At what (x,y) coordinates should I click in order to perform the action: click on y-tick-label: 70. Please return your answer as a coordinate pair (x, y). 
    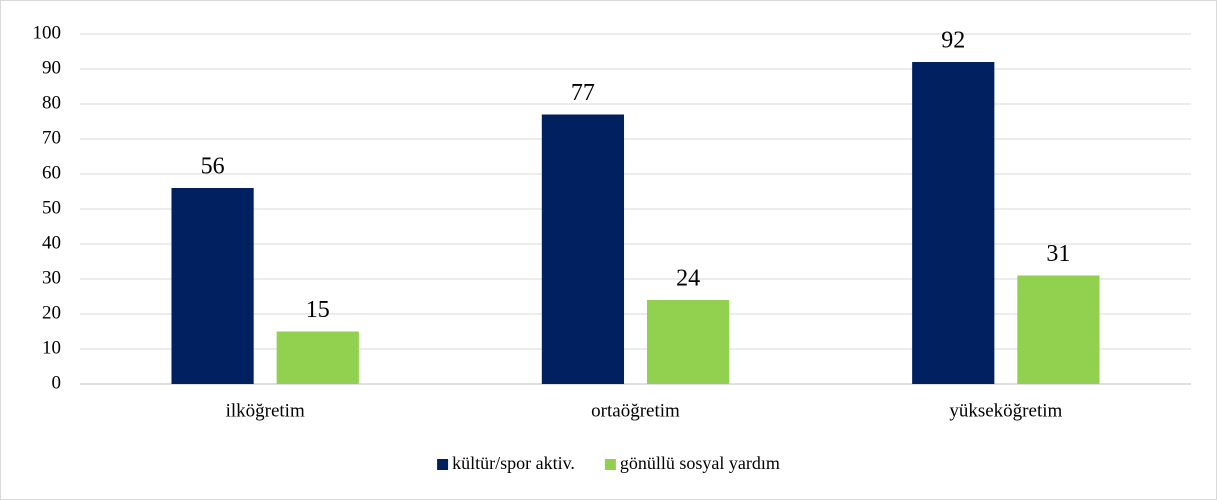
    Looking at the image, I should click on (51, 137).